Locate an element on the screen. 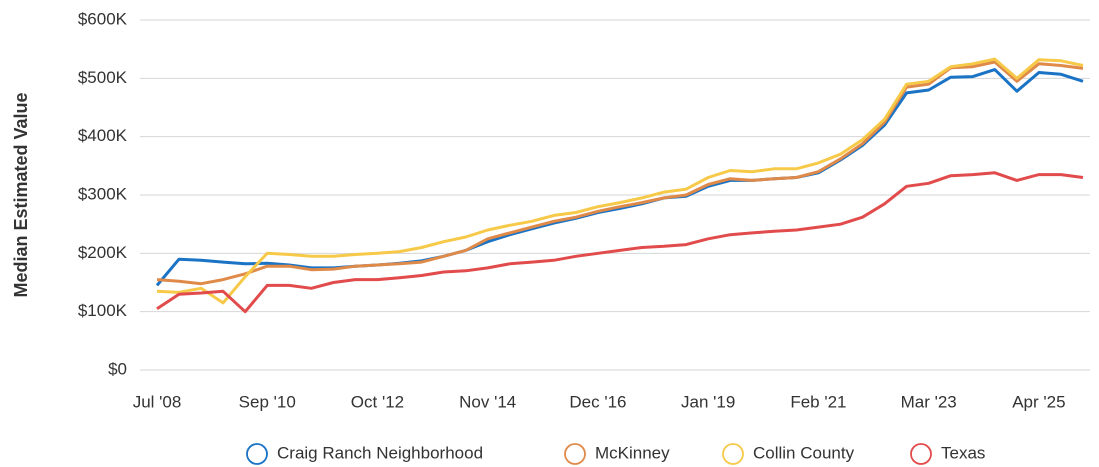 This screenshot has width=1099, height=467. legend-label: Collin County is located at coordinates (804, 452).